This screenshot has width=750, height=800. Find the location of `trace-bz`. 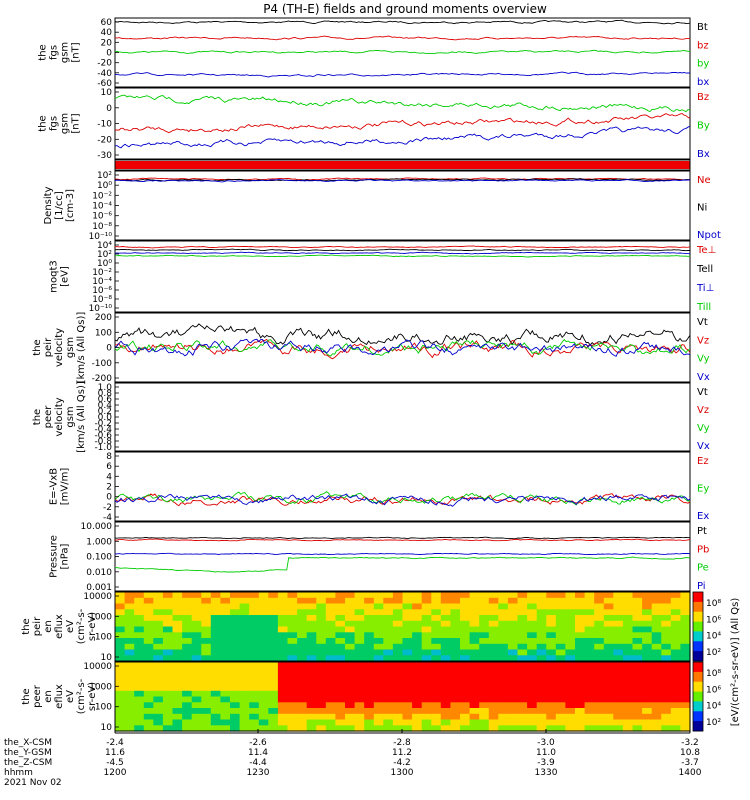

trace-bz is located at coordinates (402, 123).